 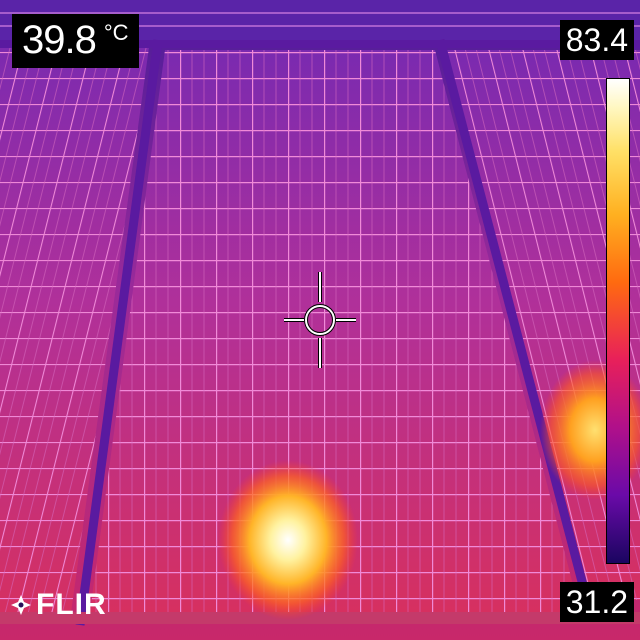 I want to click on panel-frame-left, so click(x=119, y=332).